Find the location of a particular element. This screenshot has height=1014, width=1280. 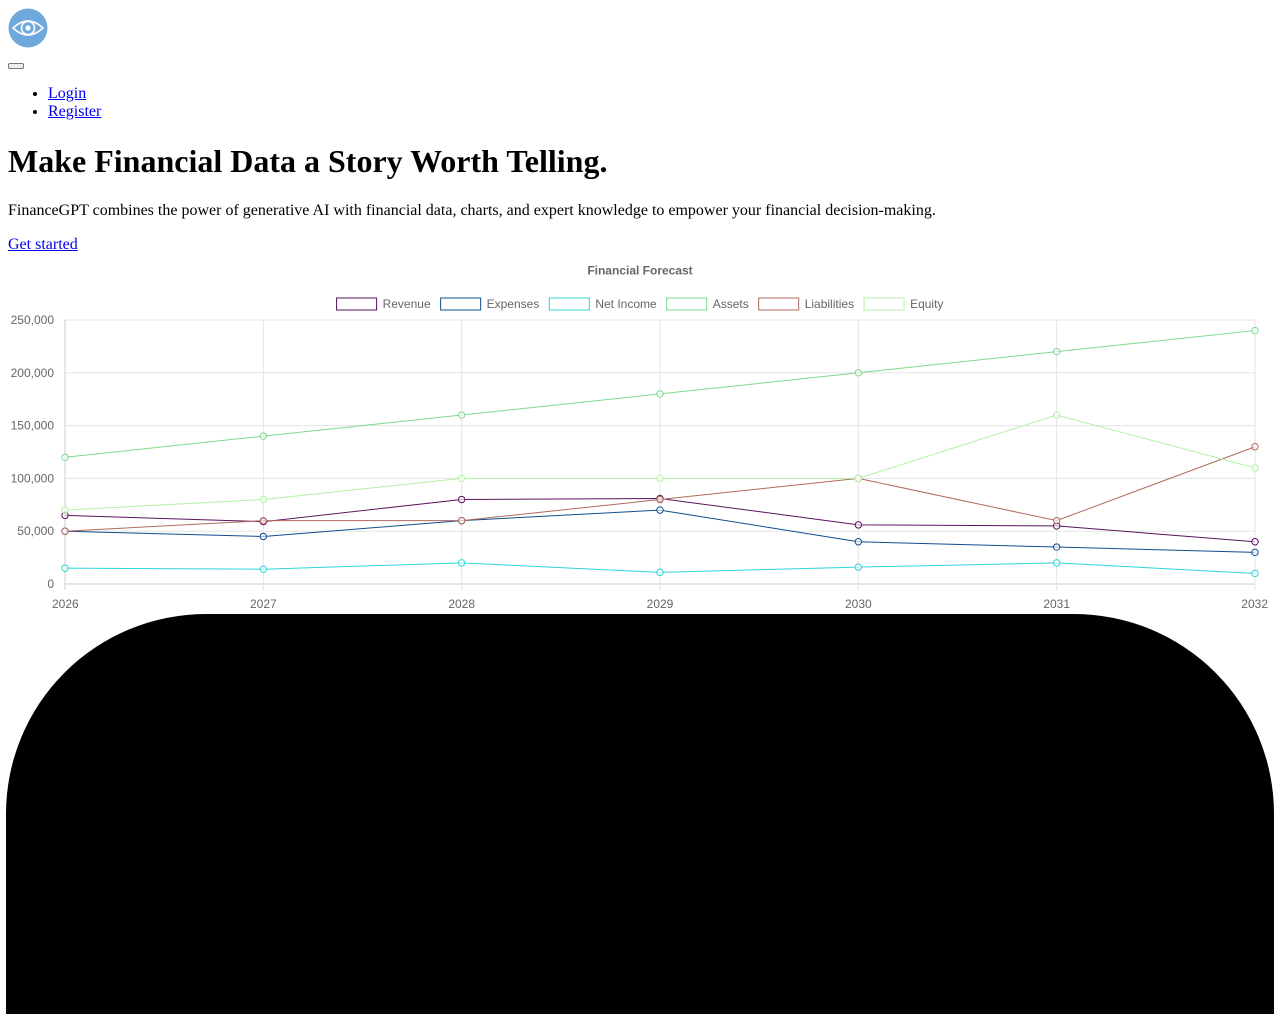

nav-item-register: Register is located at coordinates (74, 112).